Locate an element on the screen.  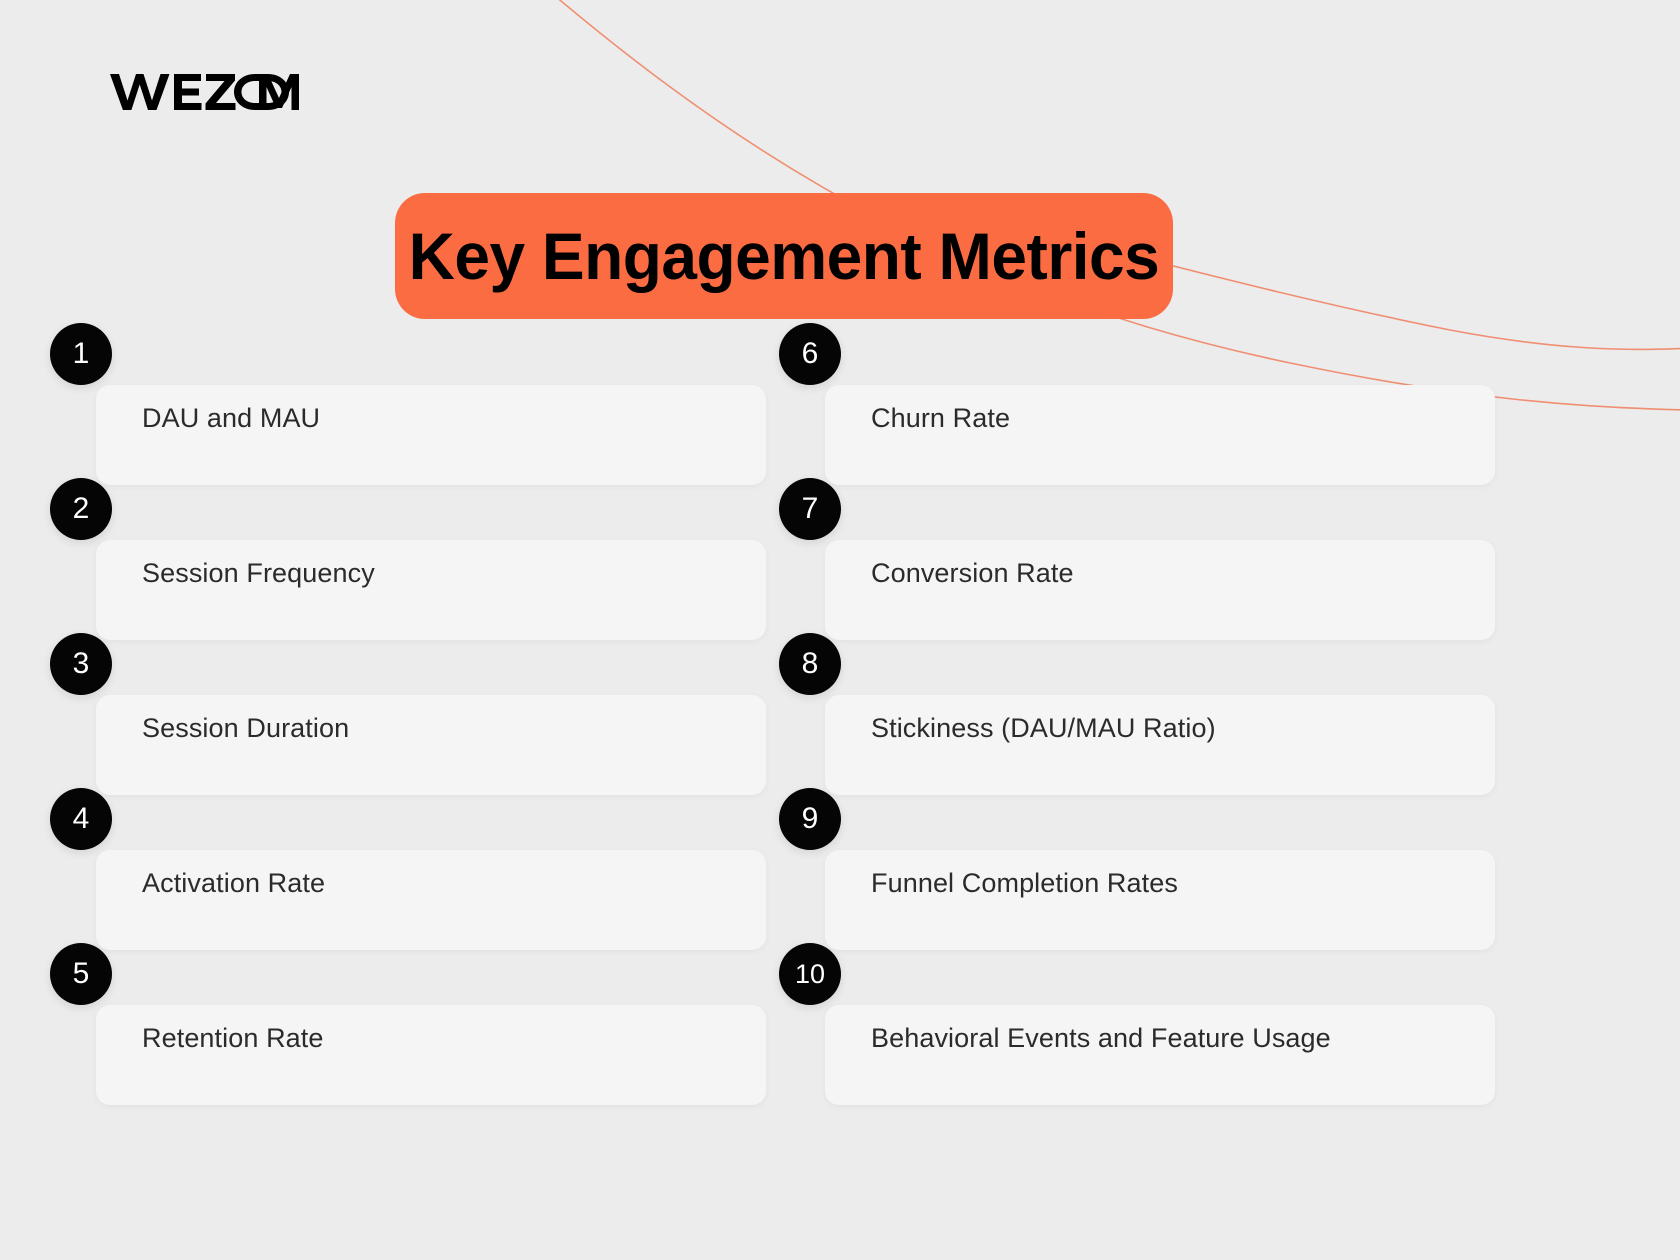
metric-label: Funnel Completion Rates is located at coordinates (1024, 883).